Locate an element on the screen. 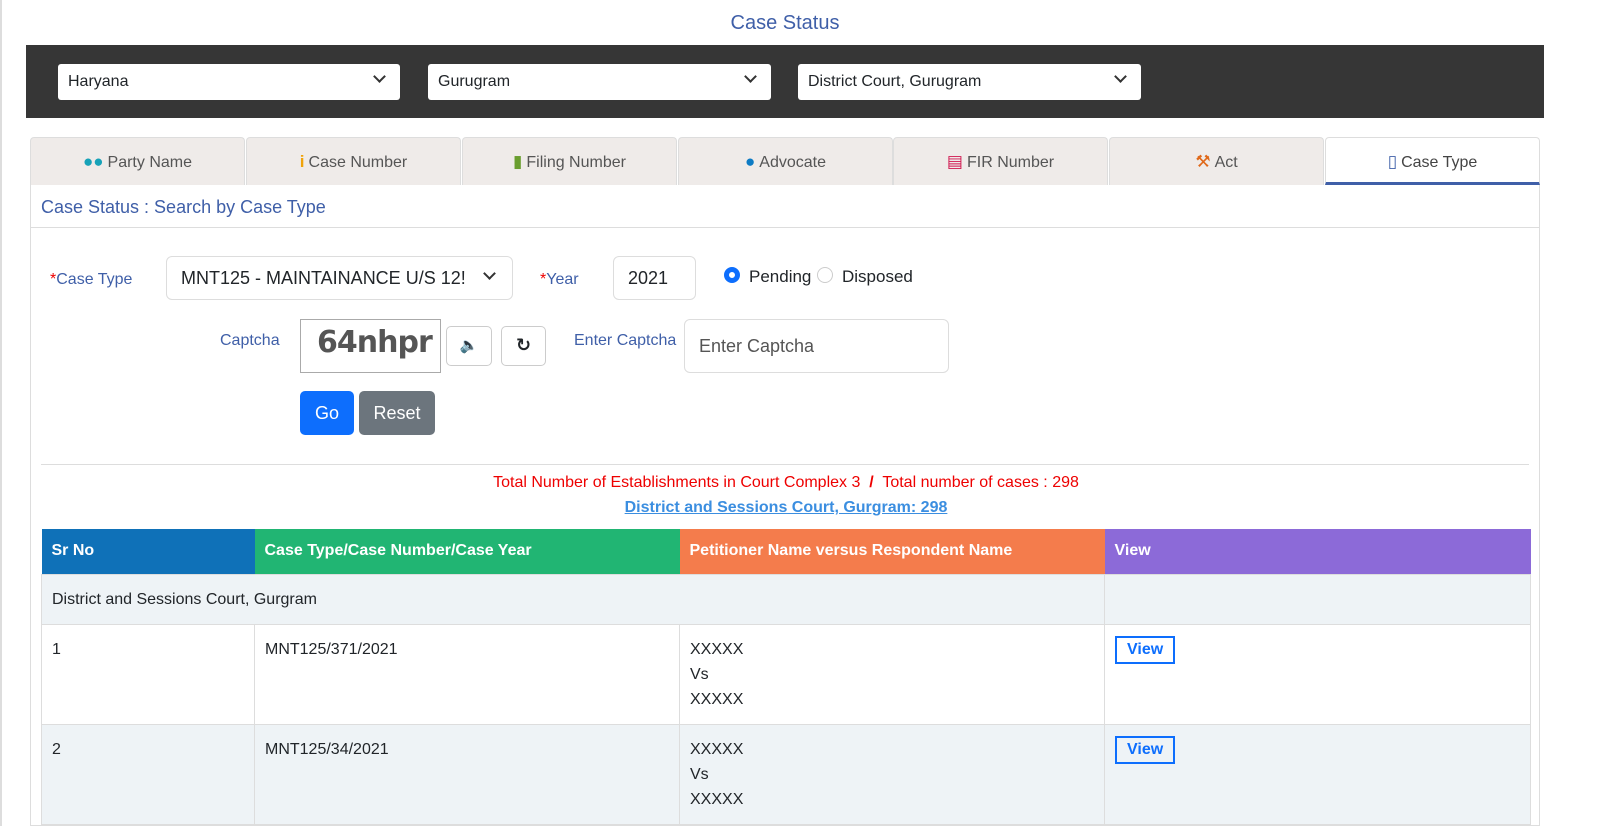 This screenshot has height=826, width=1602. state-value: Haryana is located at coordinates (98, 81).